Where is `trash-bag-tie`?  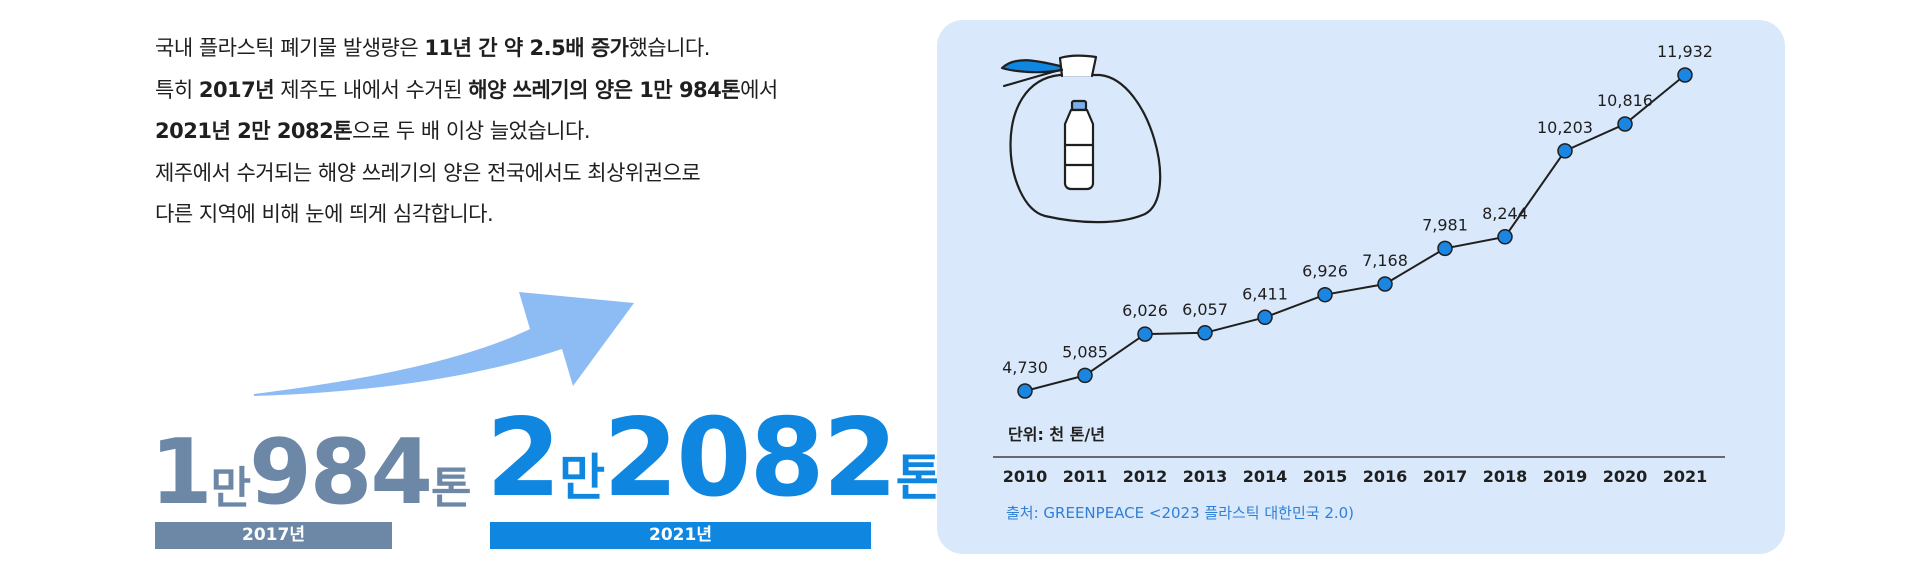
trash-bag-tie is located at coordinates (1032, 66).